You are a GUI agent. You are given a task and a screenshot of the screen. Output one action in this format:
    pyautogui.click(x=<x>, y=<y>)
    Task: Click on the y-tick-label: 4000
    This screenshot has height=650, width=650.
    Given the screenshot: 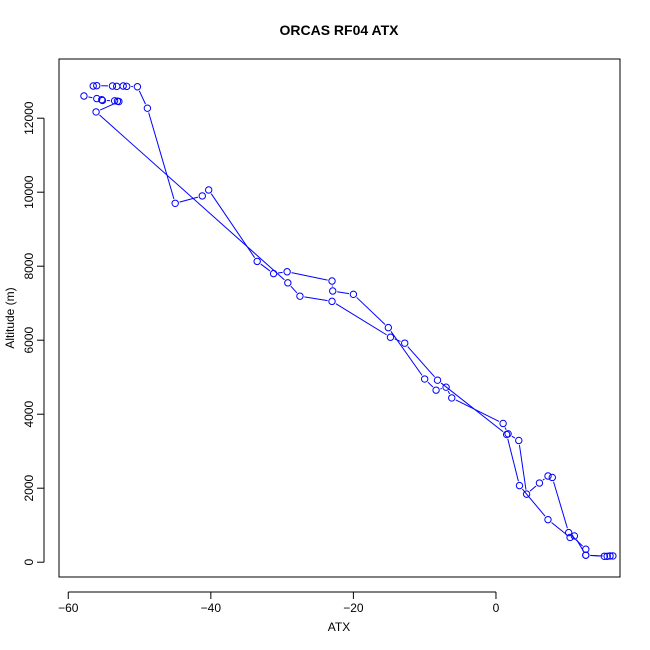 What is the action you would take?
    pyautogui.click(x=29, y=414)
    